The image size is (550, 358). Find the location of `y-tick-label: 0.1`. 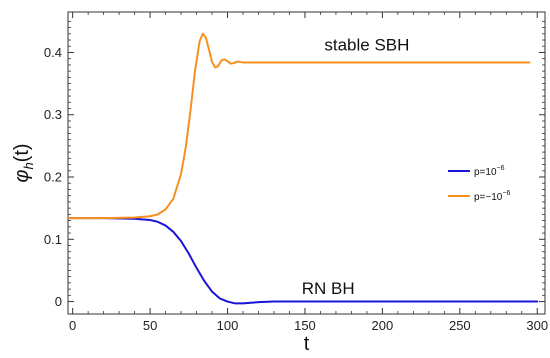

y-tick-label: 0.1 is located at coordinates (53, 239).